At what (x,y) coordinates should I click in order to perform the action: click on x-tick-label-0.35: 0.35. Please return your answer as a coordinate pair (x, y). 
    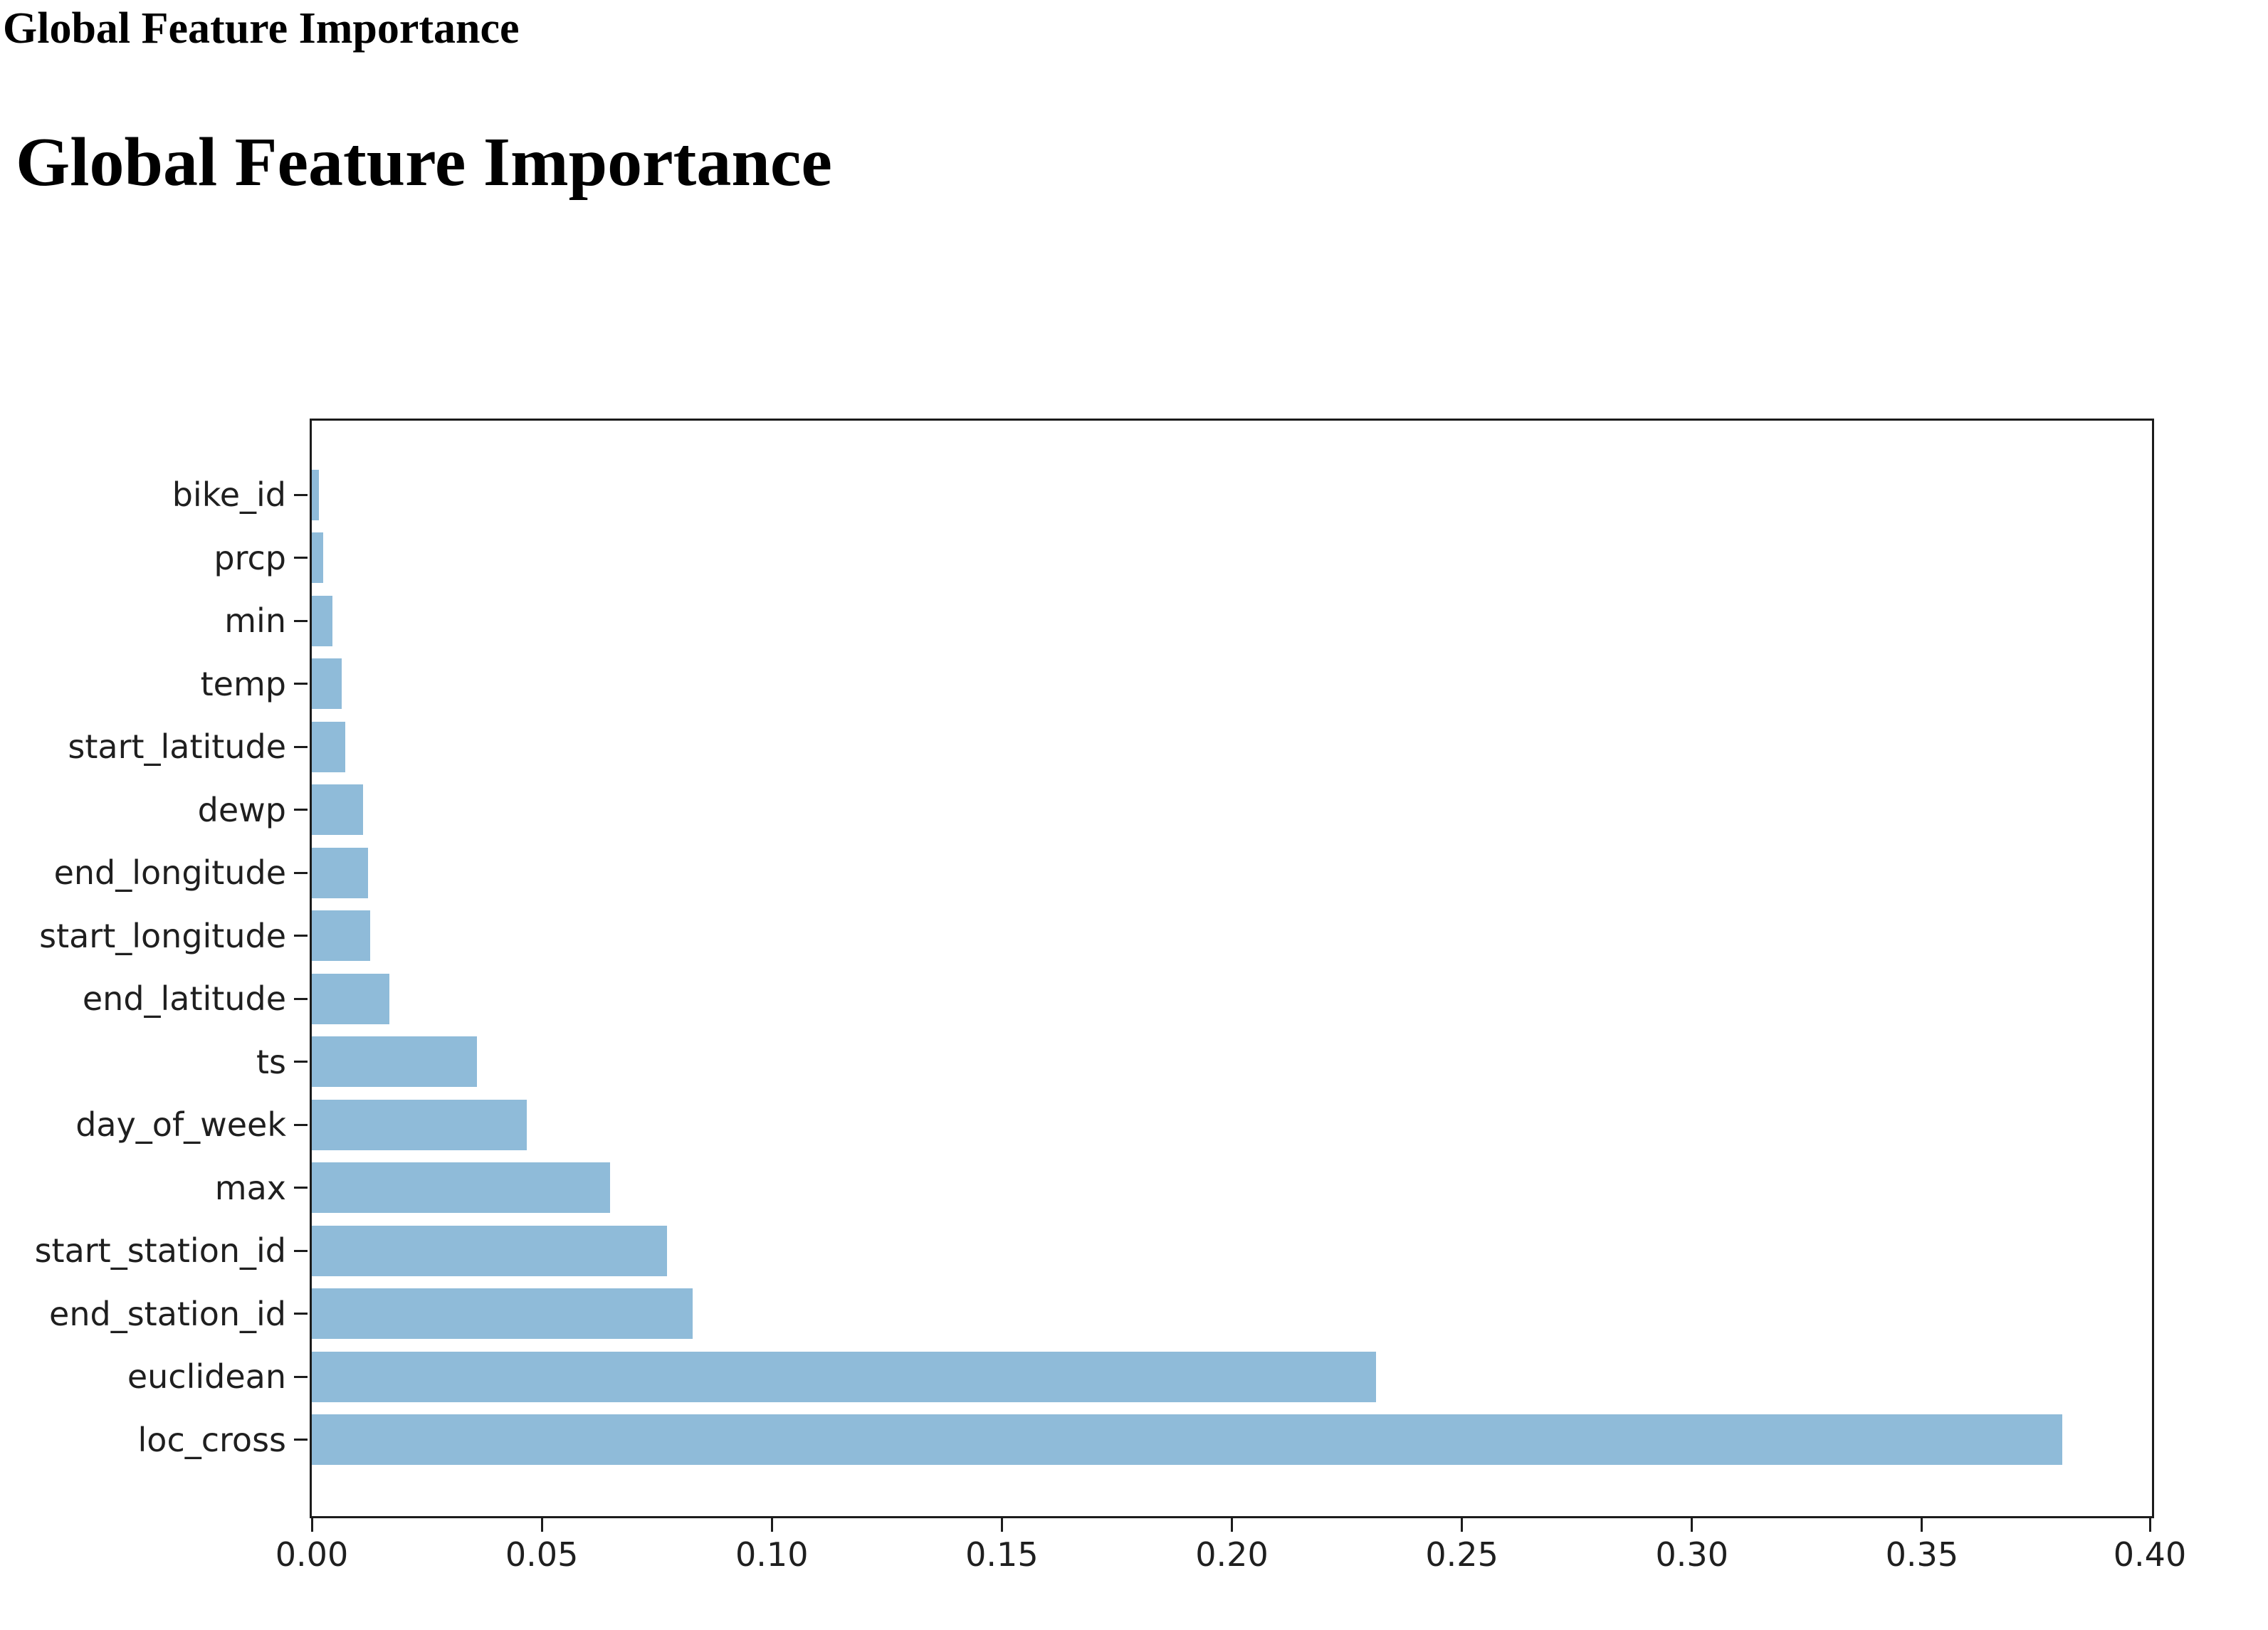
    Looking at the image, I should click on (1922, 1554).